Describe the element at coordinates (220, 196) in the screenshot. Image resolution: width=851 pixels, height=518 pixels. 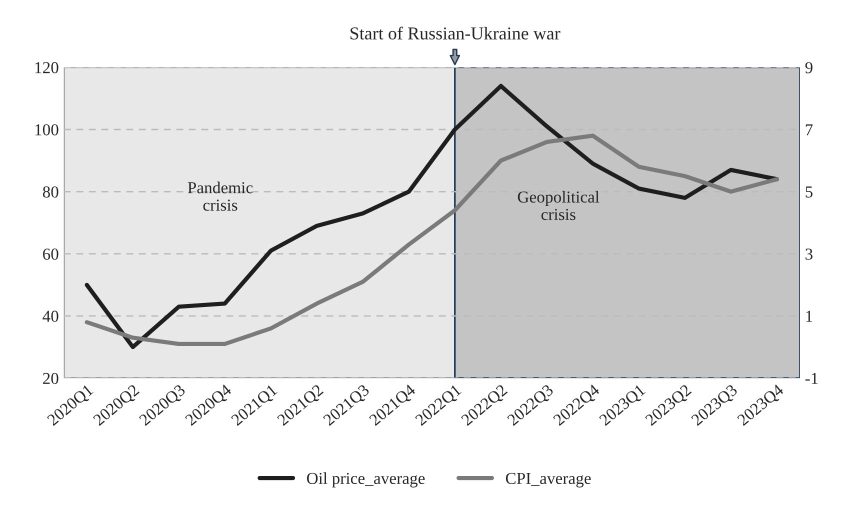
I see `band-label: Pandemic crisis` at that location.